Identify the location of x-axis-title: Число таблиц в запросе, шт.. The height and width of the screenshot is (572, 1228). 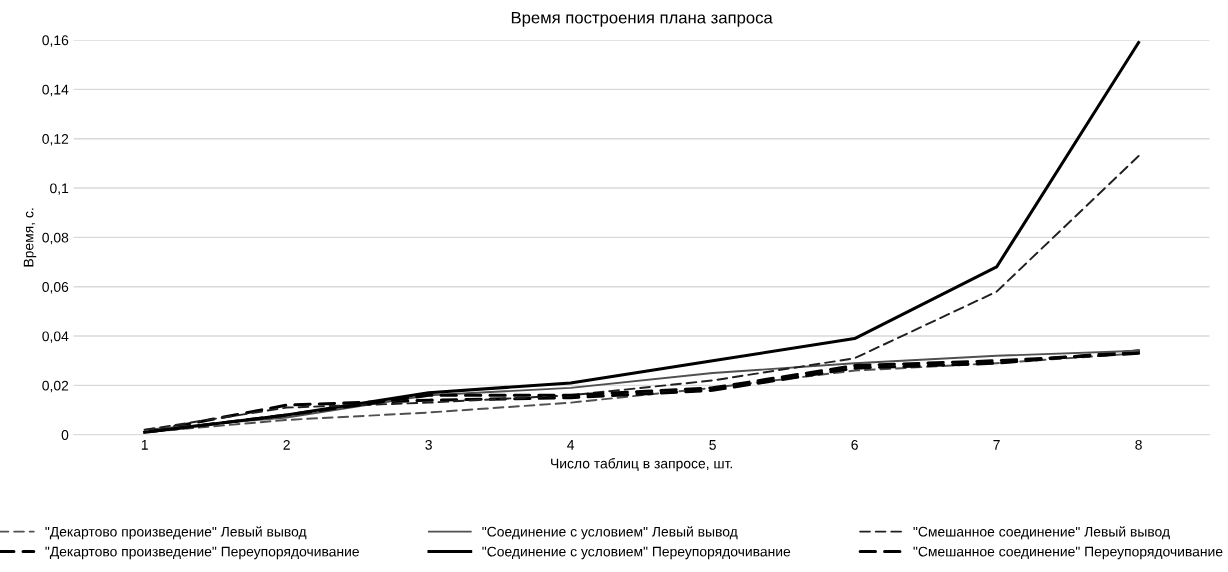
(641, 465).